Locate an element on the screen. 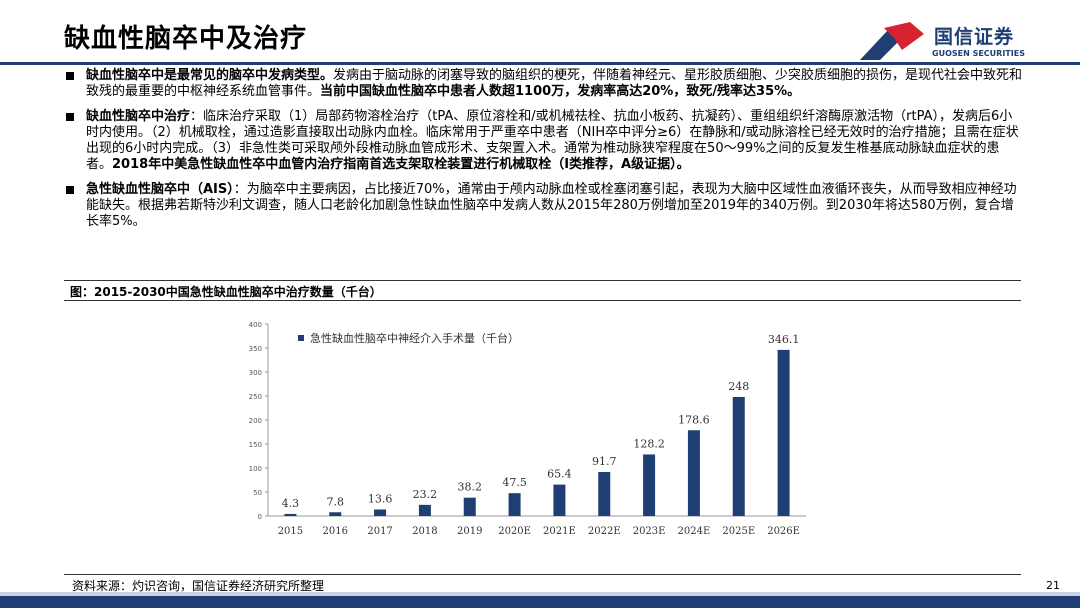 Image resolution: width=1080 pixels, height=608 pixels. y-tick-label: 400 is located at coordinates (255, 325).